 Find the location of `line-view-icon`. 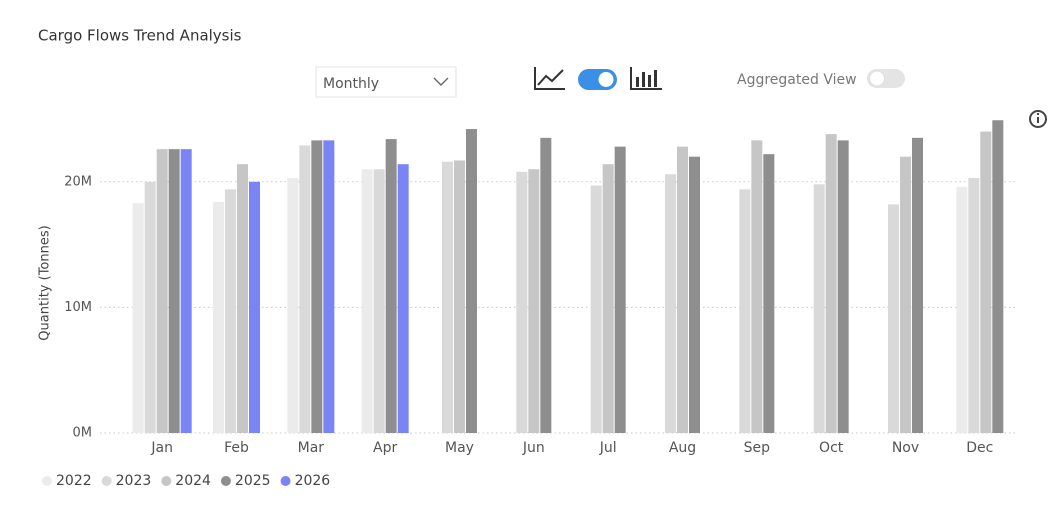

line-view-icon is located at coordinates (549, 78).